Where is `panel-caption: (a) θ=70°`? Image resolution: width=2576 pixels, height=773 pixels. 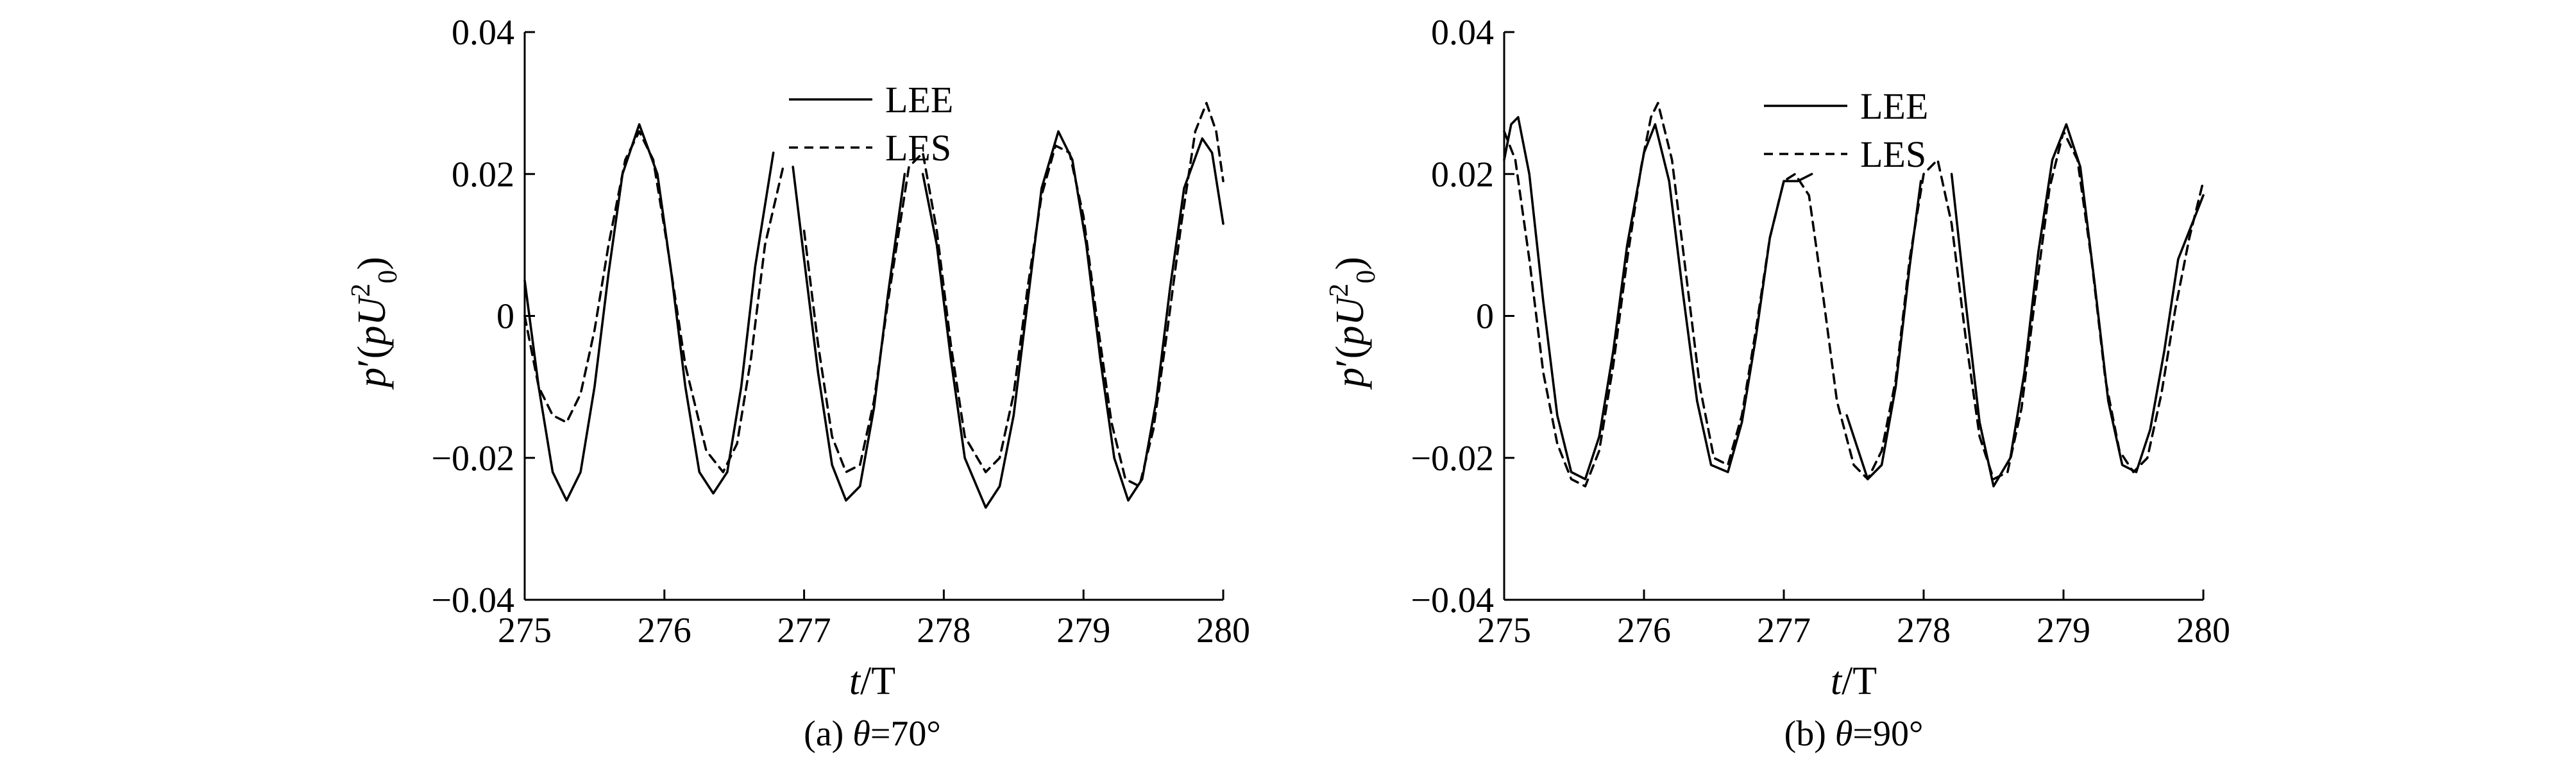 panel-caption: (a) θ=70° is located at coordinates (872, 734).